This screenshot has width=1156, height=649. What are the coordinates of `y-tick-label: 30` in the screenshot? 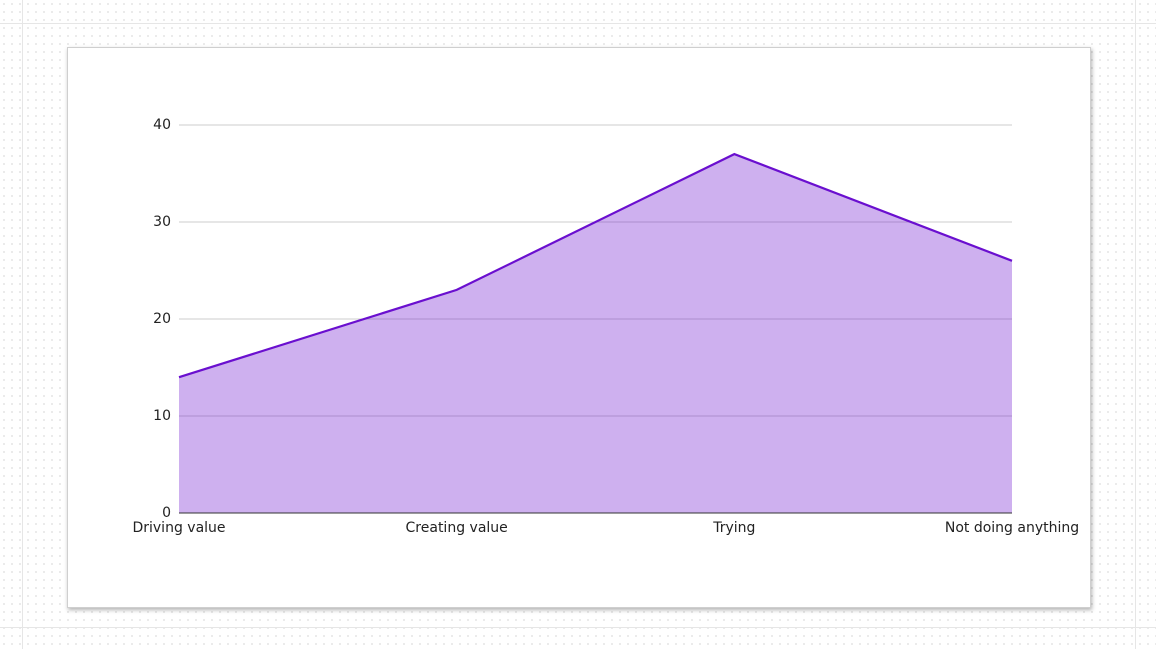 It's located at (162, 222).